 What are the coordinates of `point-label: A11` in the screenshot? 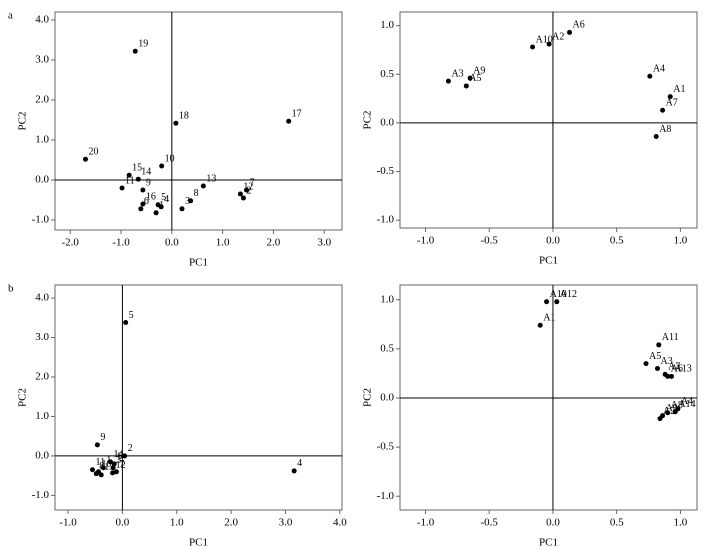 It's located at (670, 337).